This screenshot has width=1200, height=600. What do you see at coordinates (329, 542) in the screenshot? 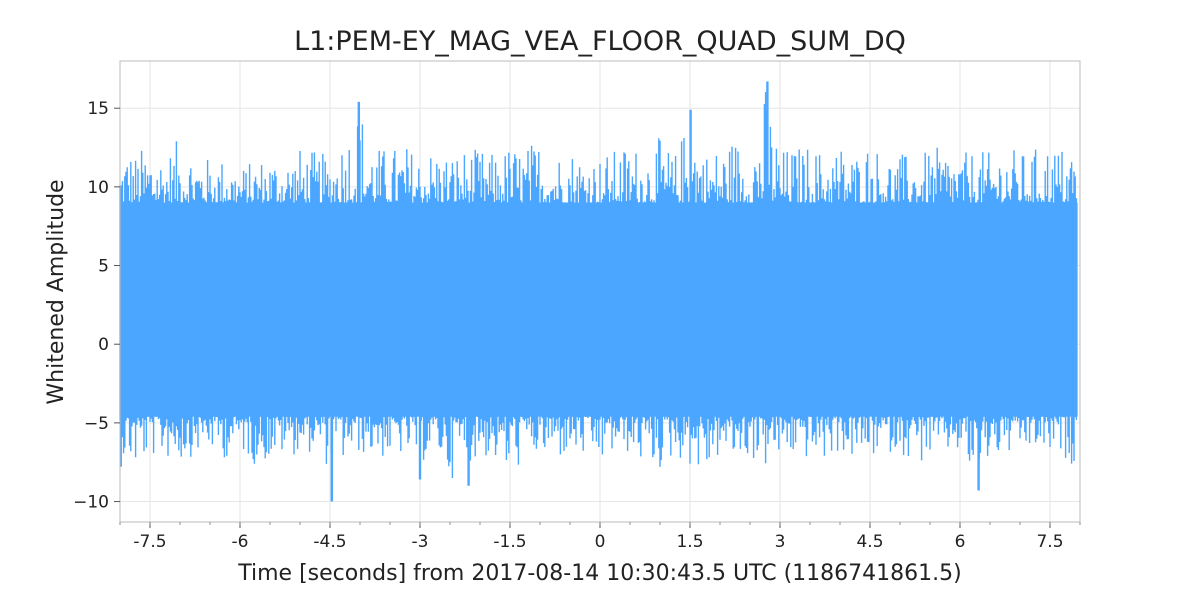
I see `x-tick-label: -4.5` at bounding box center [329, 542].